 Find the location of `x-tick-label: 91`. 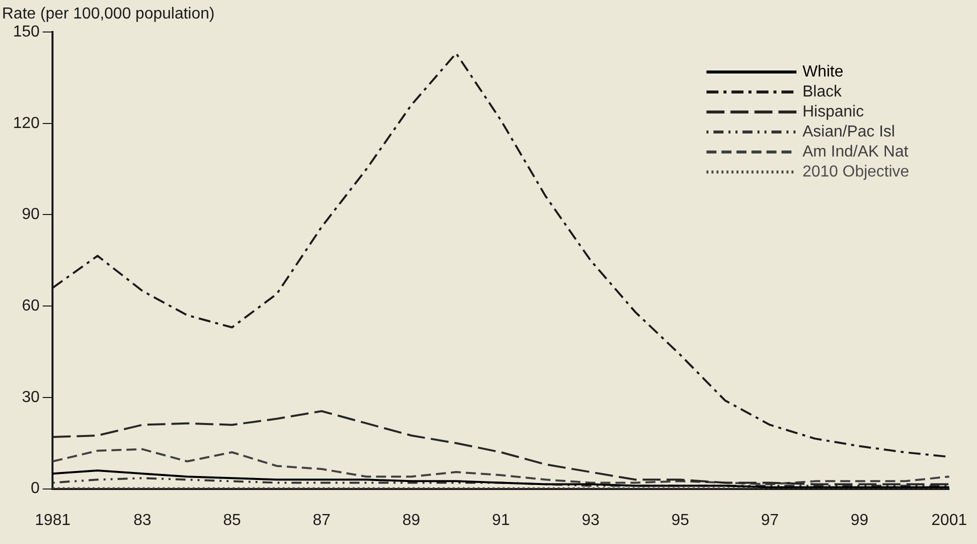

x-tick-label: 91 is located at coordinates (501, 520).